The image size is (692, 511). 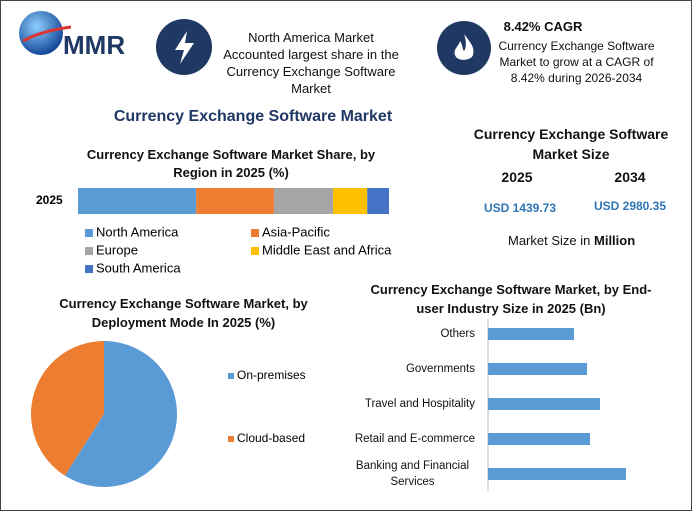 What do you see at coordinates (571, 144) in the screenshot?
I see `size-title: Currency Exchange Software Market Size` at bounding box center [571, 144].